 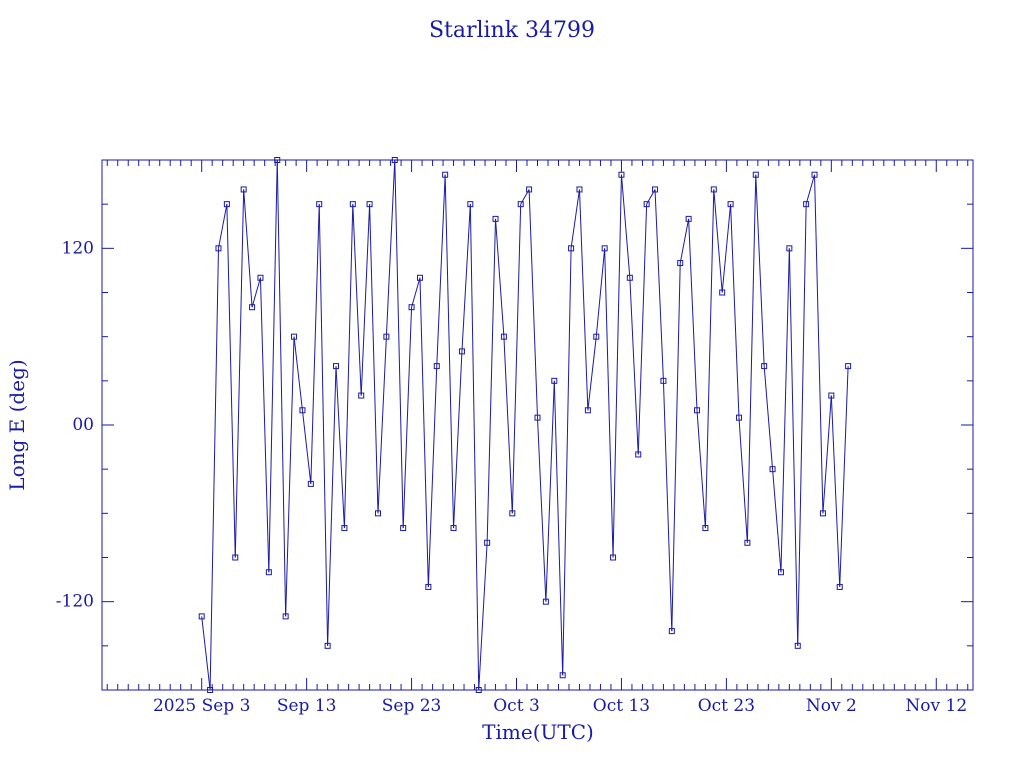 I want to click on x-tick-label: Sep 13, so click(x=307, y=706).